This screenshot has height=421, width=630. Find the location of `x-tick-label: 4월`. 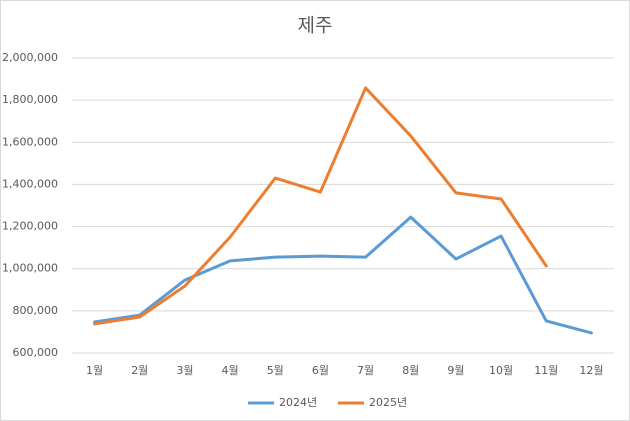

x-tick-label: 4월 is located at coordinates (230, 370).